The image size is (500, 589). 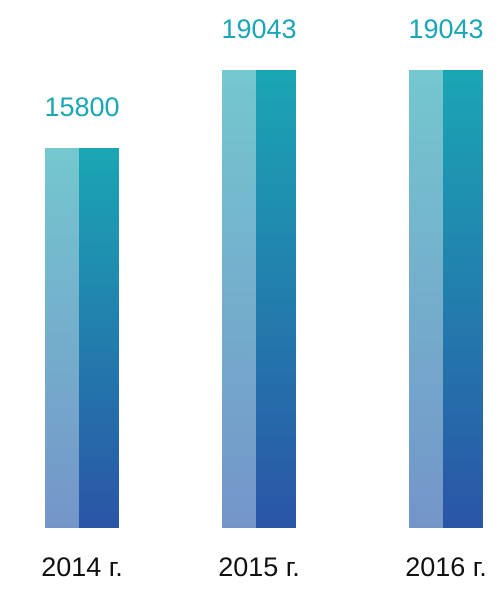 What do you see at coordinates (81, 107) in the screenshot?
I see `value-label-2014: 15800` at bounding box center [81, 107].